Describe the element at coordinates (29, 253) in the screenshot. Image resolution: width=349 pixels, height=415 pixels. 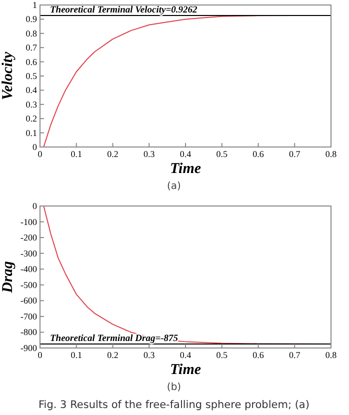
I see `y-tick-label: -300` at that location.